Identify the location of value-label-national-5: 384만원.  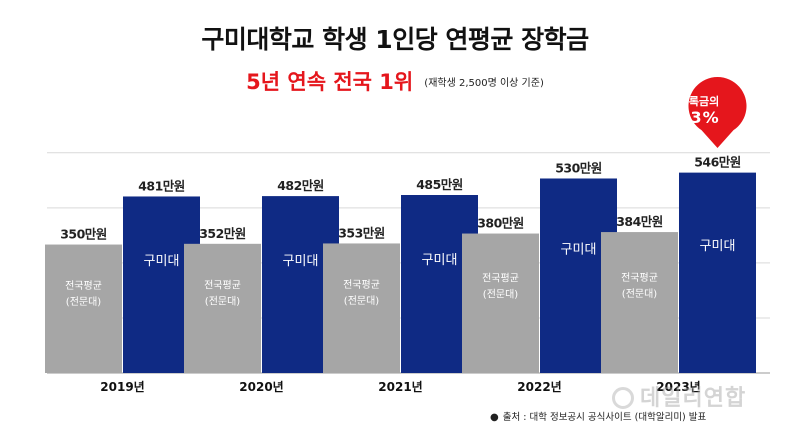
(639, 221).